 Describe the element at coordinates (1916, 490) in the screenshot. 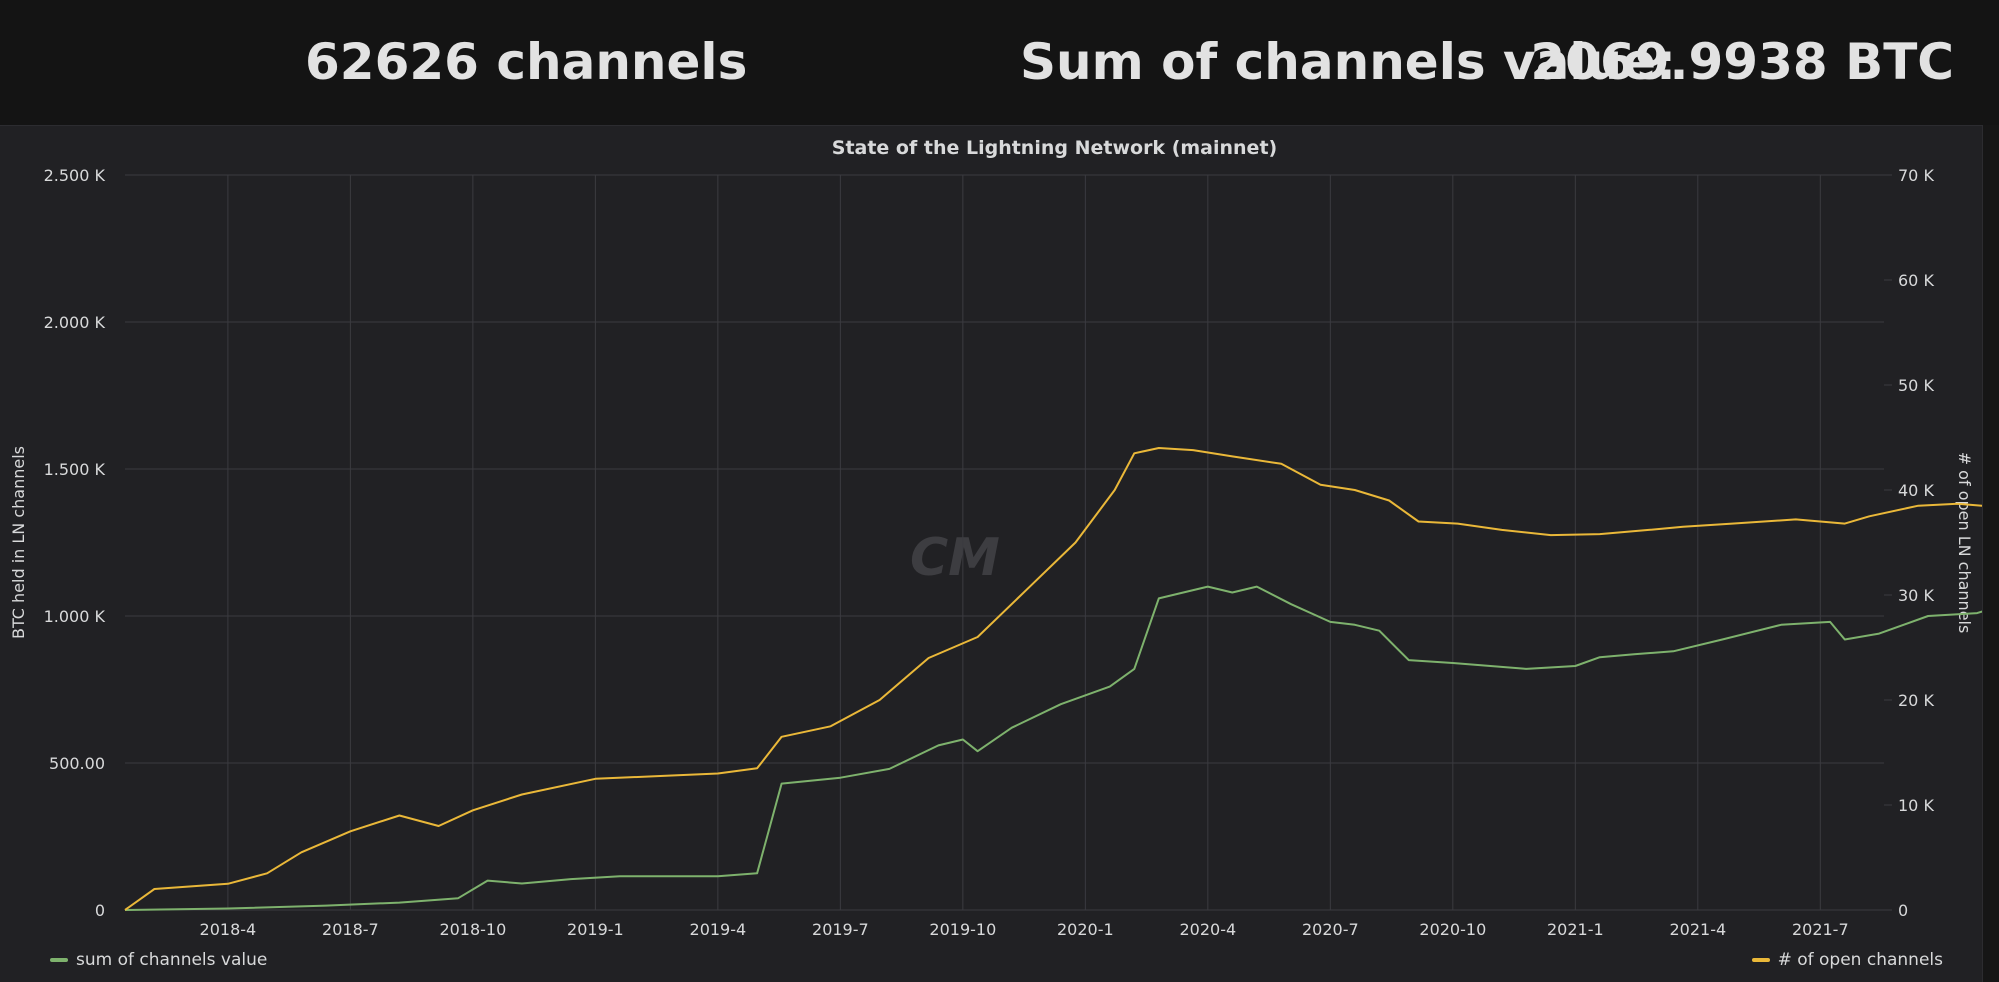

I see `y-right-tick-label: 40 K` at that location.